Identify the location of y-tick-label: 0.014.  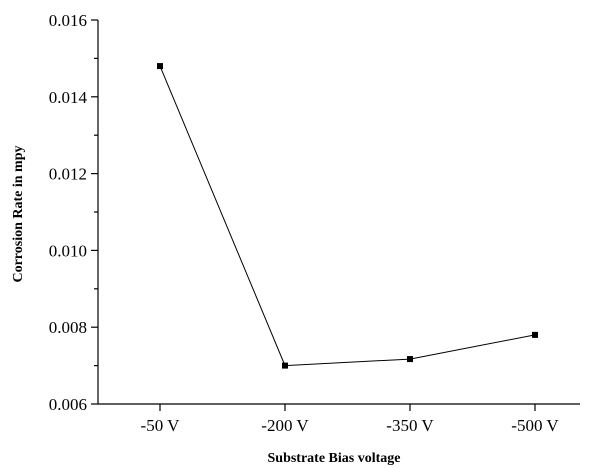
(68, 97).